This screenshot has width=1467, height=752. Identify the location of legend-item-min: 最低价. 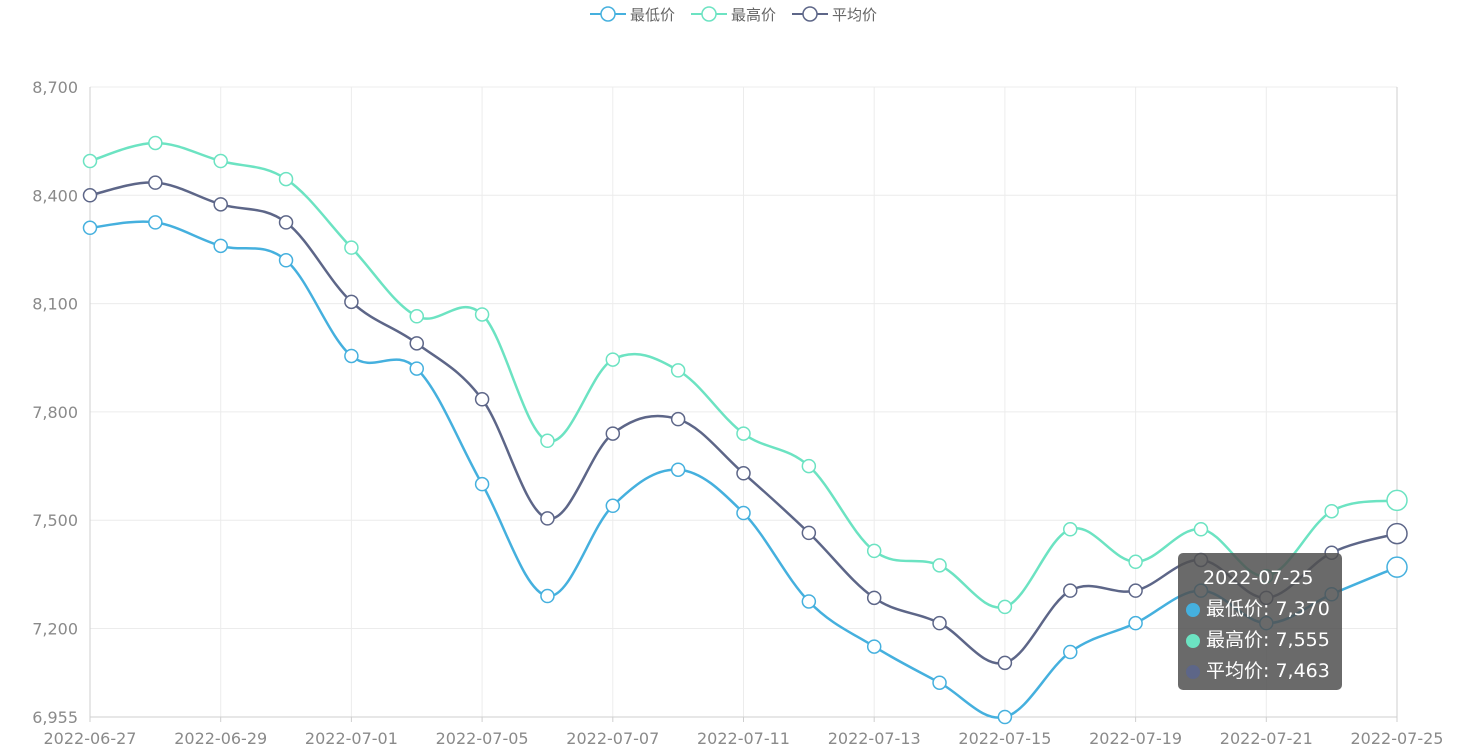
(632, 14).